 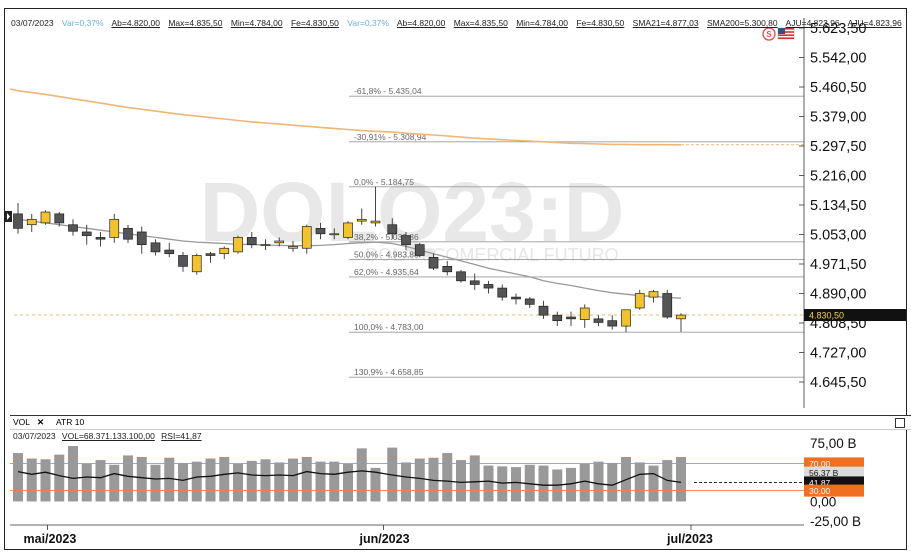 What do you see at coordinates (769, 34) in the screenshot?
I see `s-badge: S` at bounding box center [769, 34].